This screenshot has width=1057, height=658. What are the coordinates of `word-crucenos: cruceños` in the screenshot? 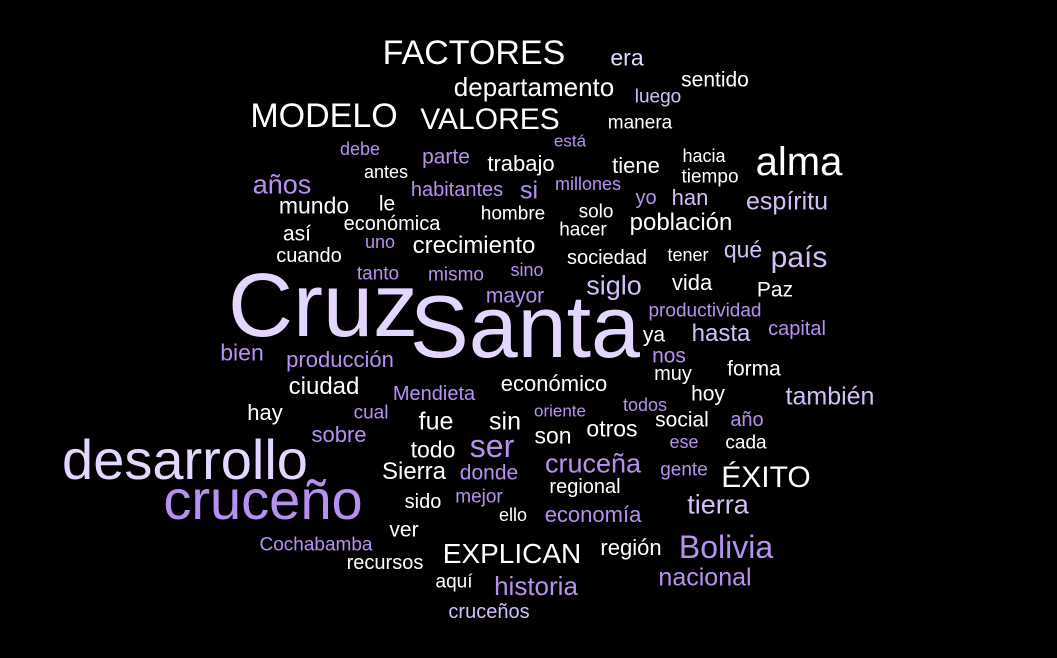 It's located at (489, 612).